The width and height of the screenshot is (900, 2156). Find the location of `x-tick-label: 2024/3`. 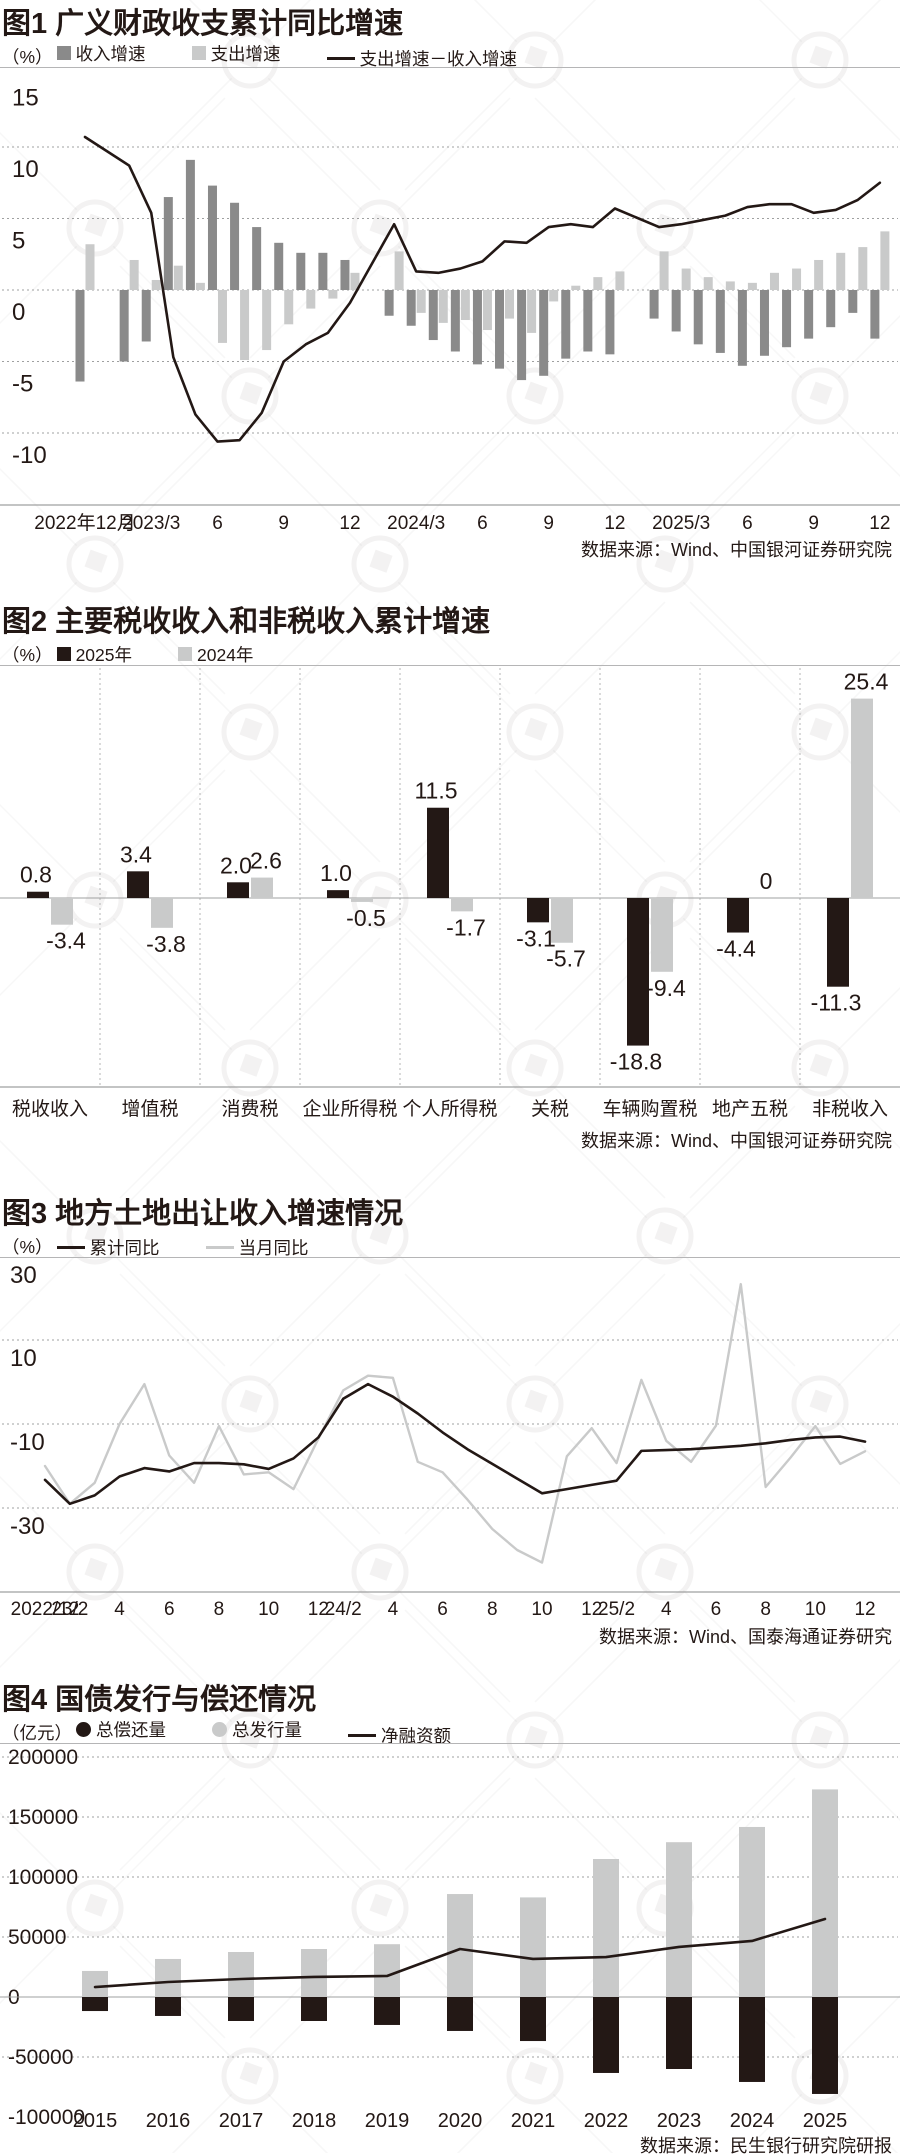

x-tick-label: 2024/3 is located at coordinates (416, 523).